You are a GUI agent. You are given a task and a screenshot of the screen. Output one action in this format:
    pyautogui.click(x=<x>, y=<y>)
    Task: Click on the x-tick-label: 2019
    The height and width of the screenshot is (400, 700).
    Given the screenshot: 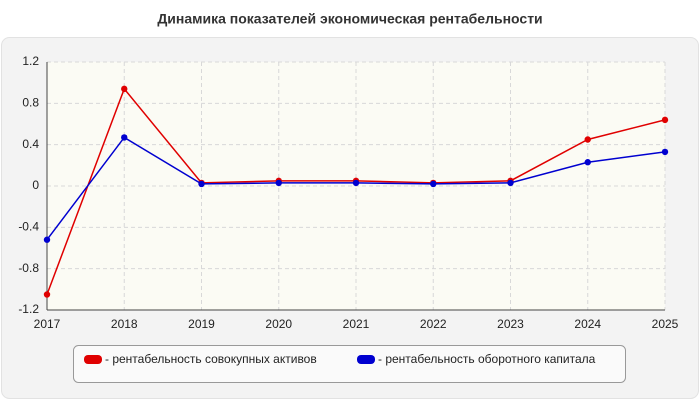 What is the action you would take?
    pyautogui.click(x=201, y=324)
    